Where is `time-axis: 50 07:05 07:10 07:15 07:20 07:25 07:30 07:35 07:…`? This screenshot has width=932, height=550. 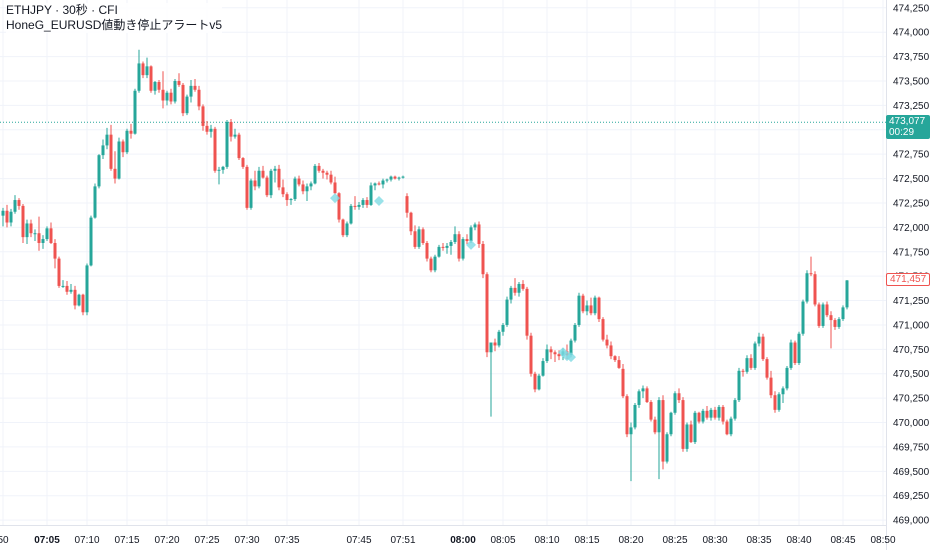 time-axis: 50 07:05 07:10 07:15 07:20 07:25 07:30 07:35 07:… is located at coordinates (448, 536).